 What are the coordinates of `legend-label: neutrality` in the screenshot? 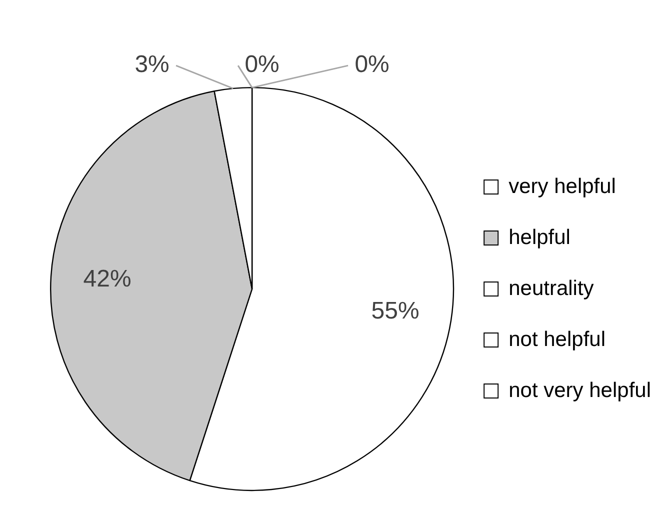 It's located at (551, 288).